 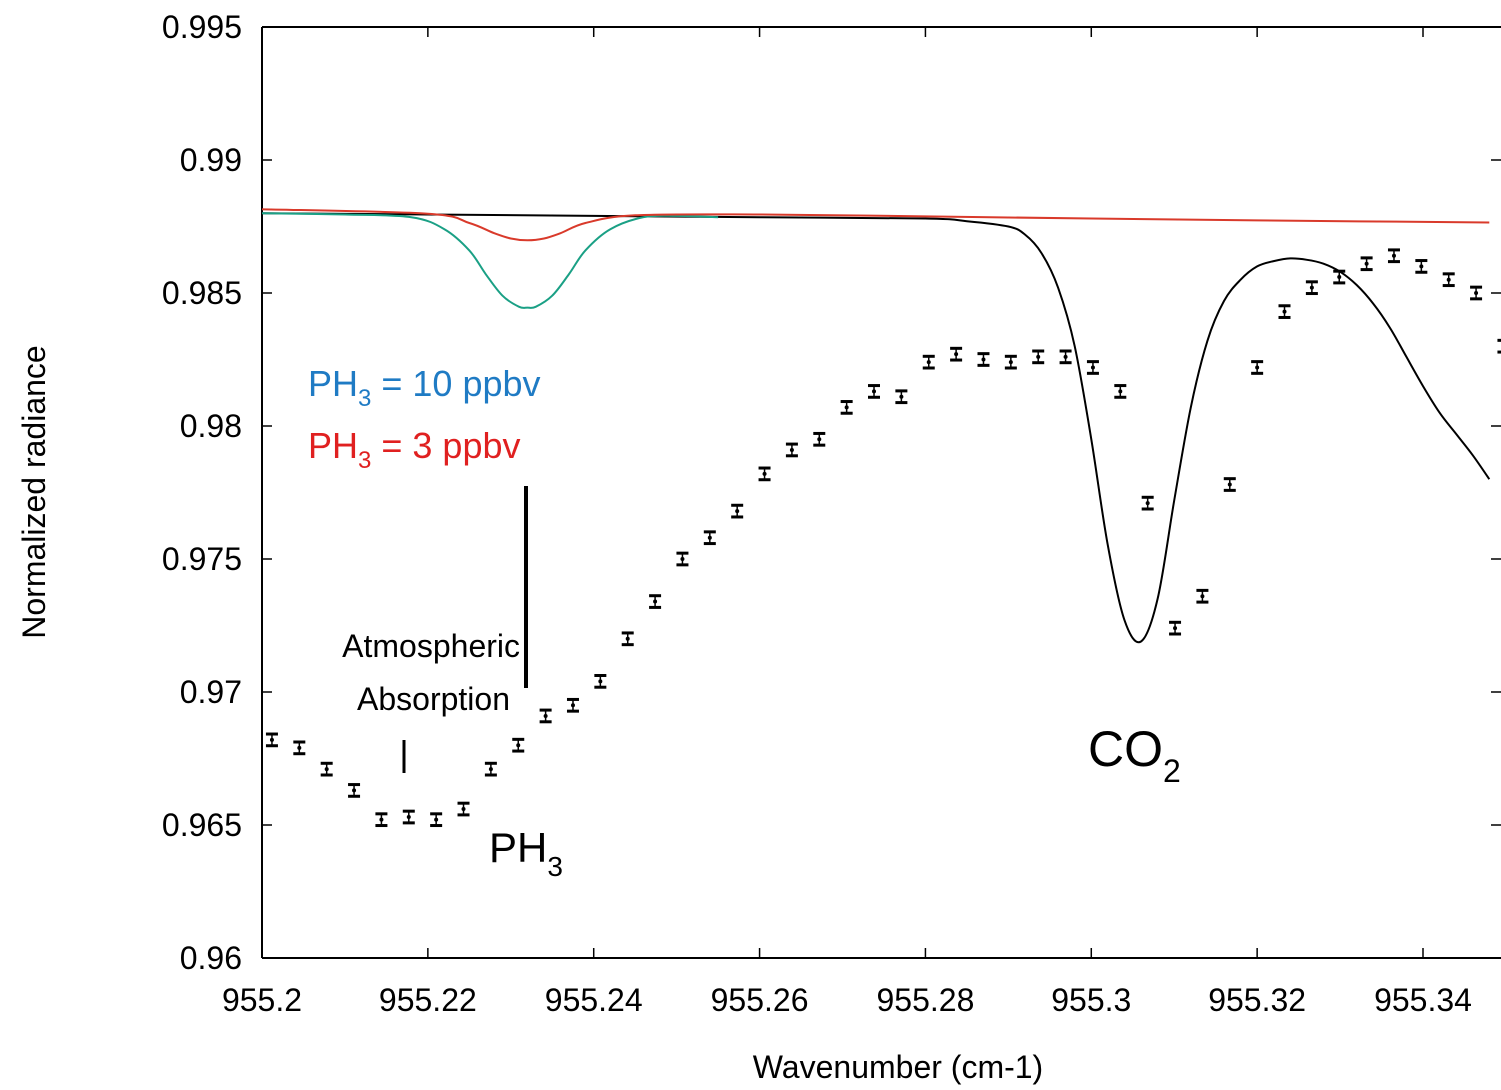 I want to click on ph3-label: PH3, so click(x=526, y=853).